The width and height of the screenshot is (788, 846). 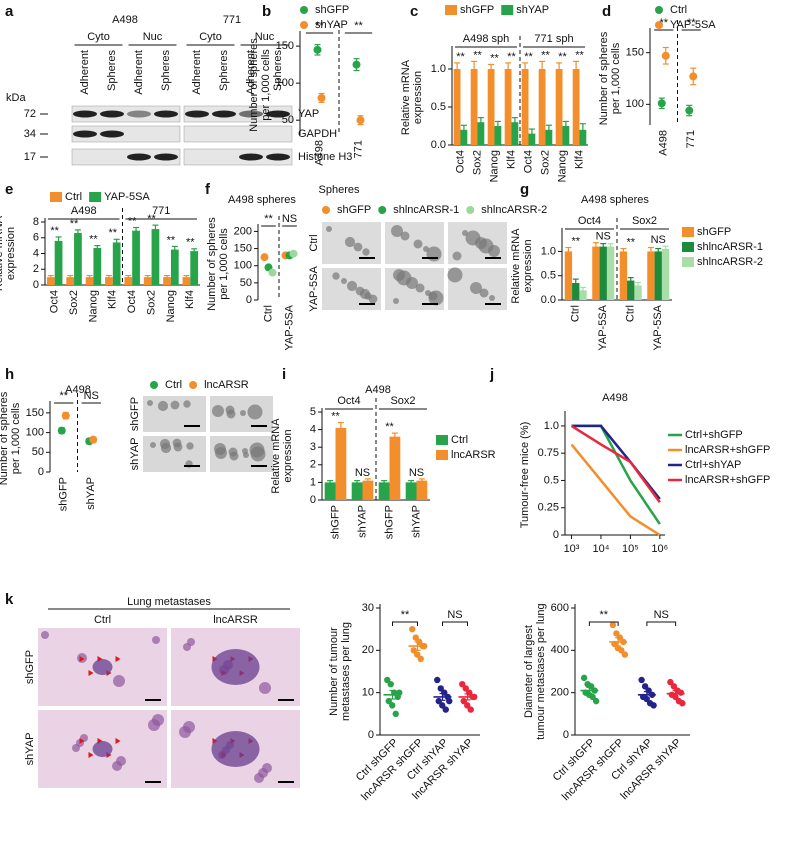 I want to click on y-tick-label: 2, so click(x=313, y=465).